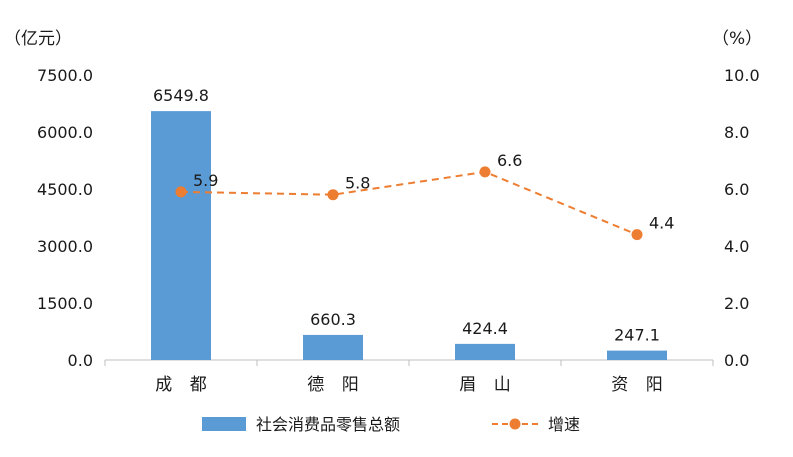 This screenshot has height=457, width=793. Describe the element at coordinates (487, 385) in the screenshot. I see `x-tick-label: 眉 山` at that location.